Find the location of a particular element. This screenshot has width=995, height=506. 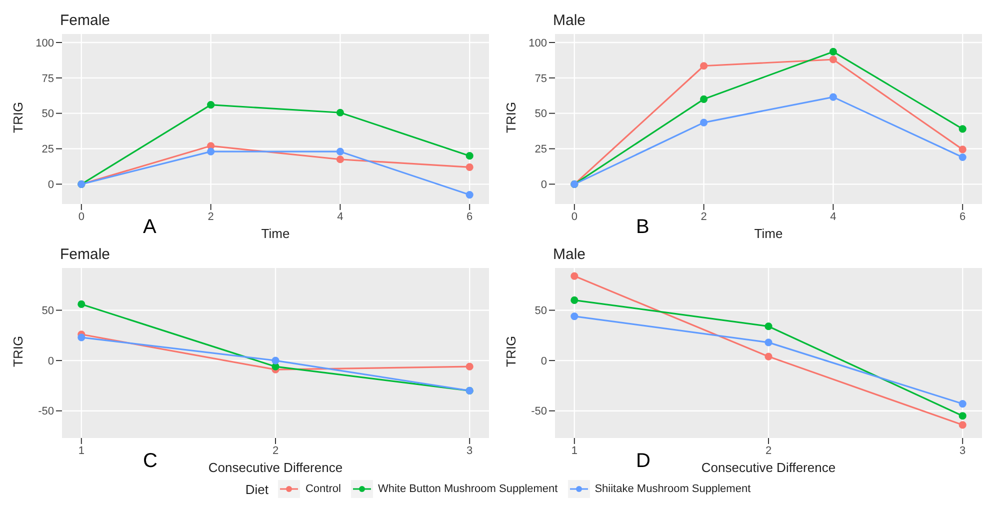

text: B is located at coordinates (643, 227).